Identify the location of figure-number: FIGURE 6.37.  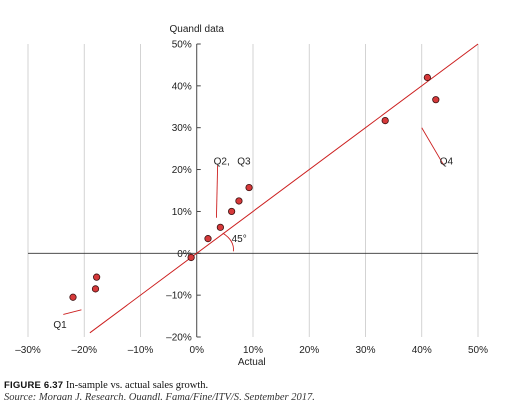
(34, 385).